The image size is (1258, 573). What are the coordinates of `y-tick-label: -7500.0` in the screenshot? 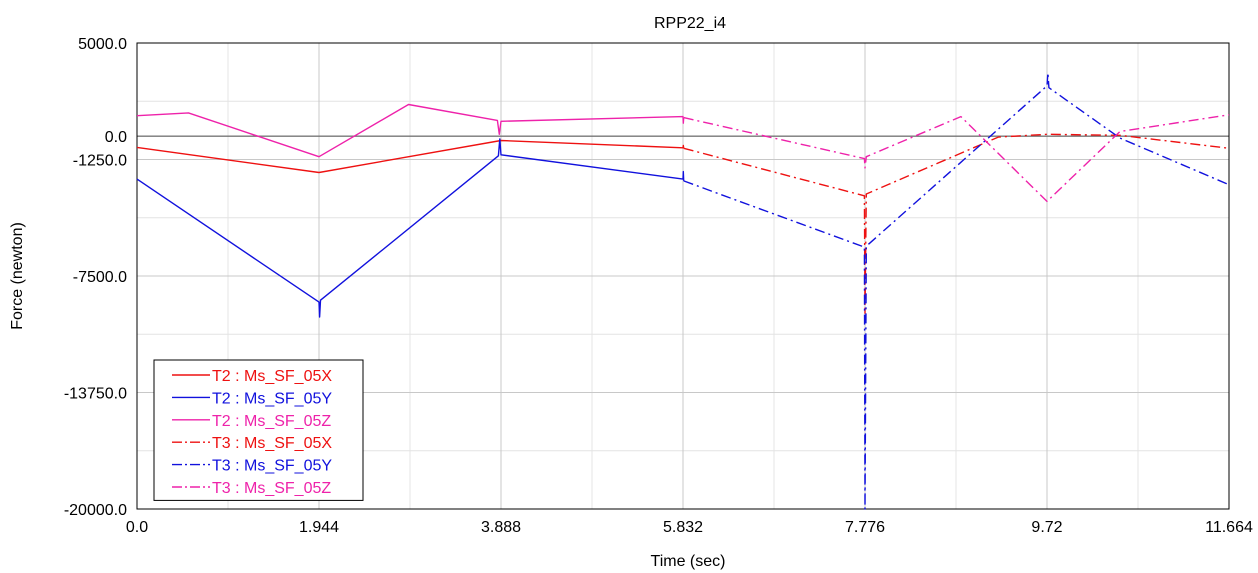 It's located at (100, 277).